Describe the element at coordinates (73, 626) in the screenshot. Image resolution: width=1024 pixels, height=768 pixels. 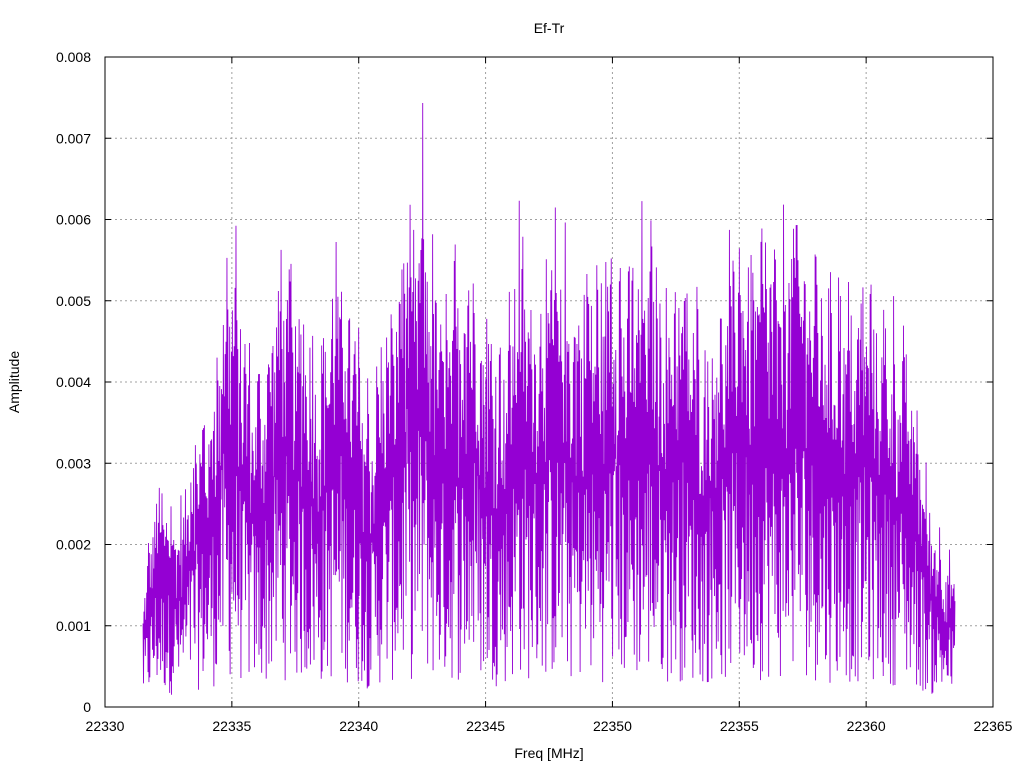
I see `y-tick-label: 0.001` at that location.